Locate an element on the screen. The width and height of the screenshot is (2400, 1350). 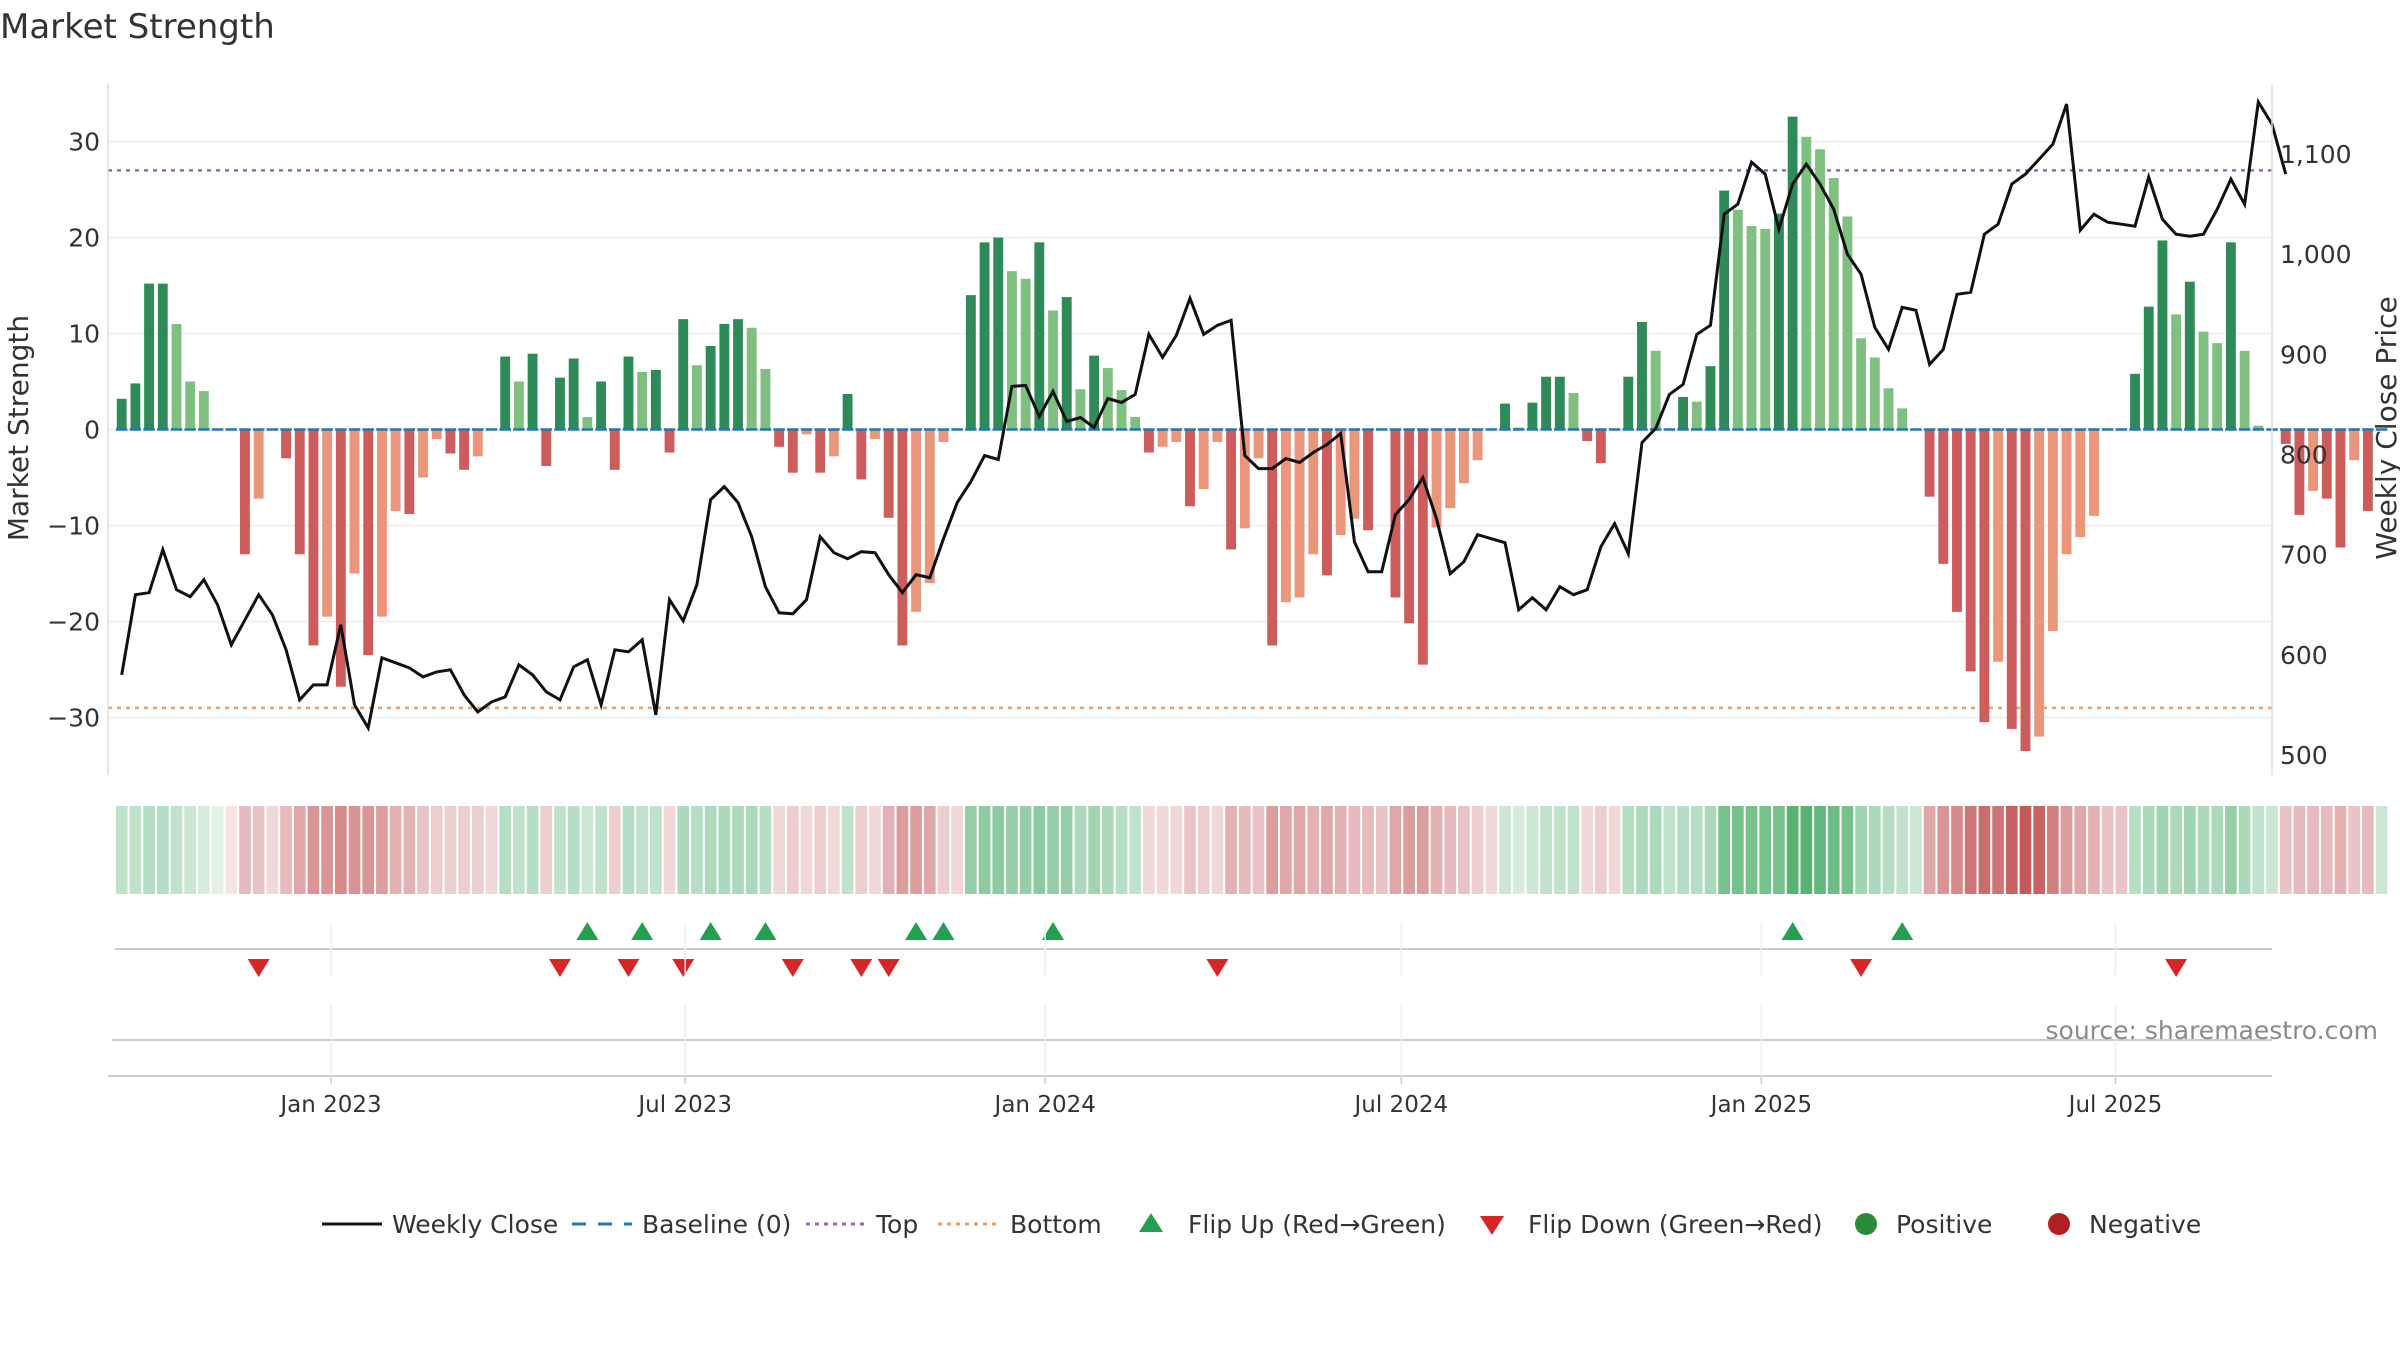
legend-item: Flip Down (Green→Red) is located at coordinates (1651, 1224).